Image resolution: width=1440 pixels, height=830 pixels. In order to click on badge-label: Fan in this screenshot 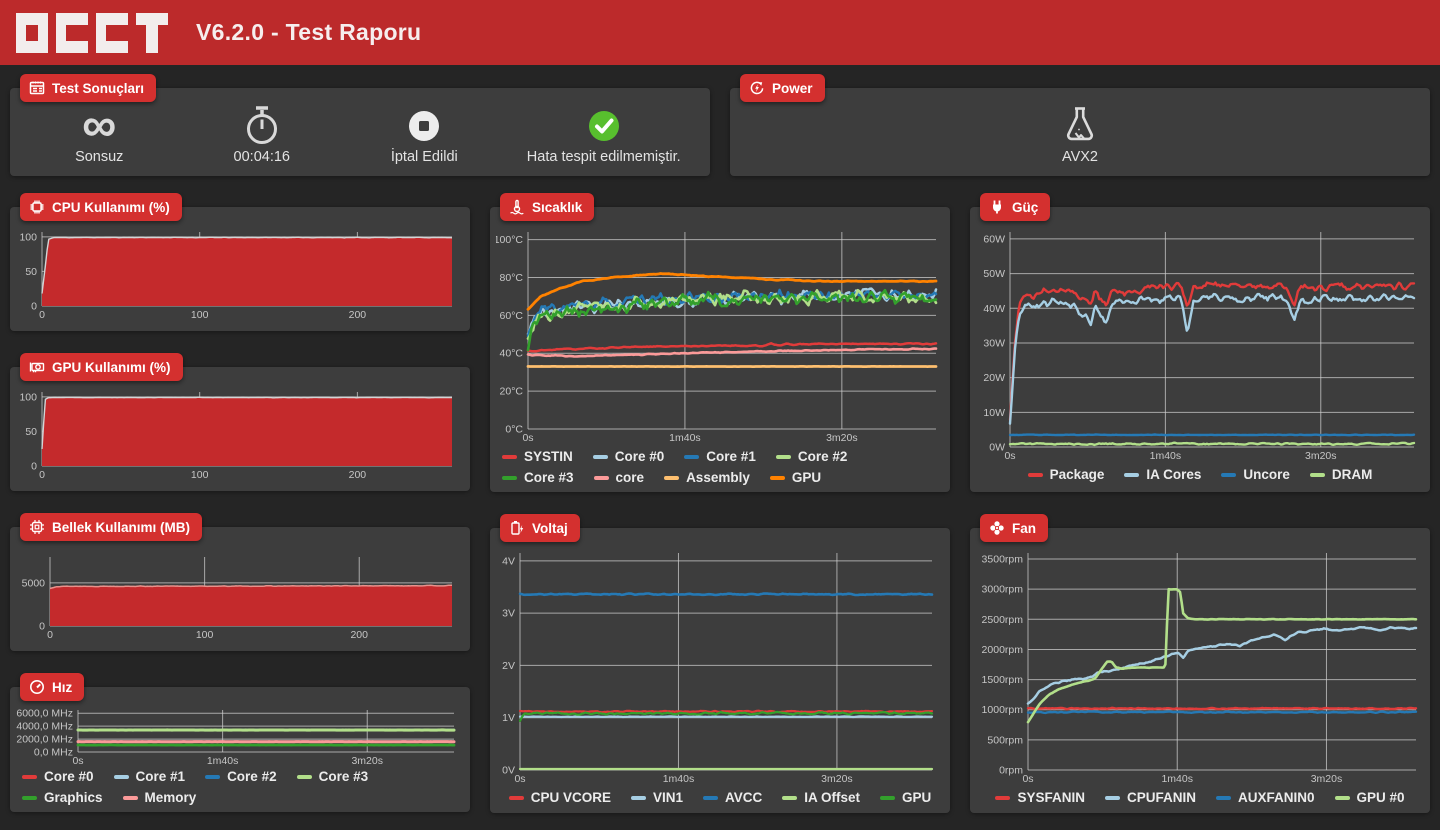, I will do `click(1024, 528)`.